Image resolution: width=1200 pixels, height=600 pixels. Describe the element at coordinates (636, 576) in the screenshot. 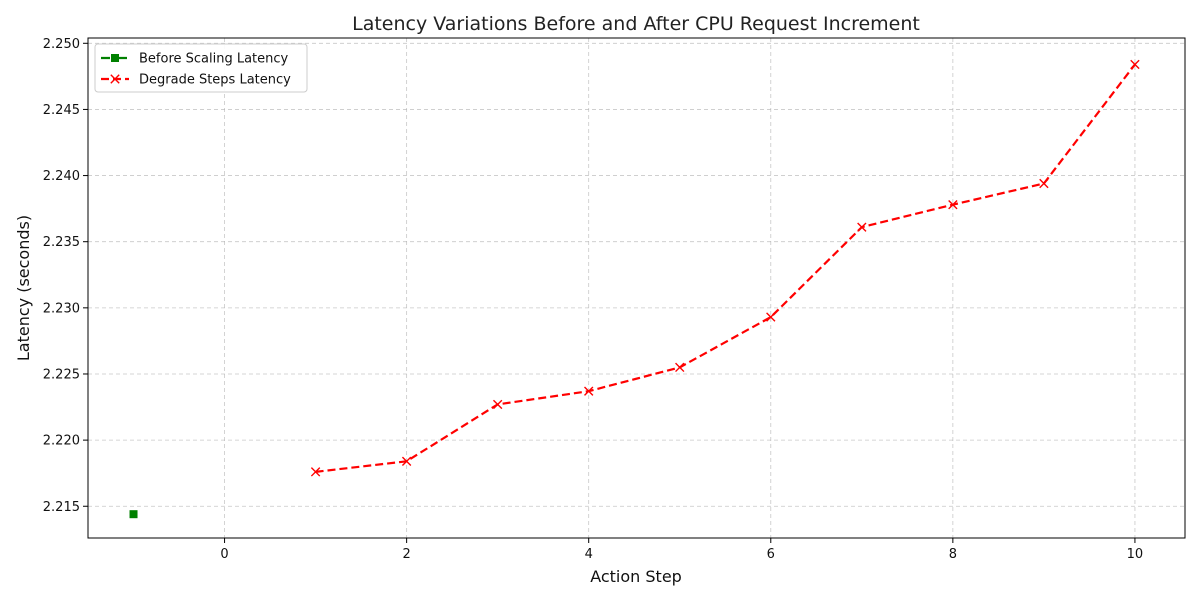

I see `x-axis-label: Action Step` at that location.